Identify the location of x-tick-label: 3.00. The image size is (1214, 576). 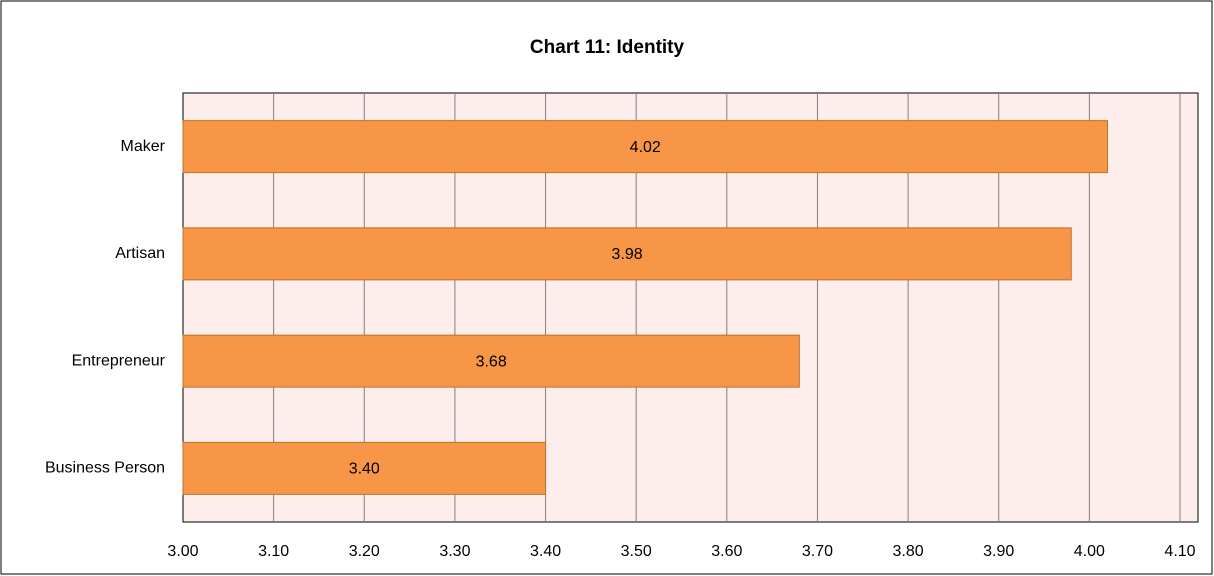
(182, 551).